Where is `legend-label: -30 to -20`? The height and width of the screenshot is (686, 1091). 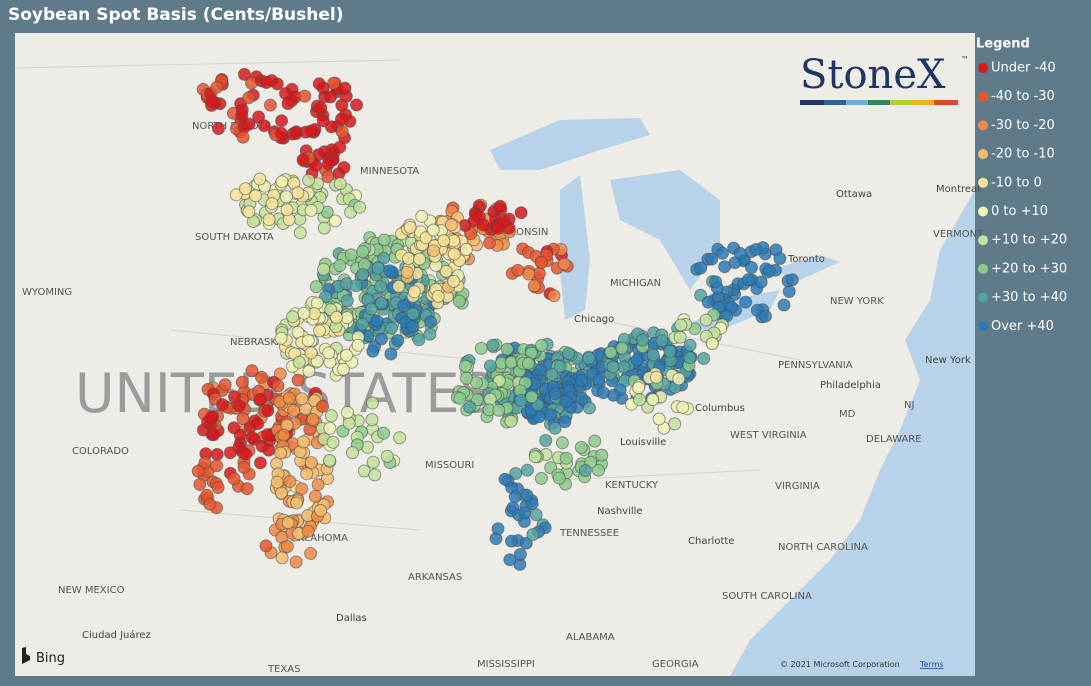
legend-label: -30 to -20 is located at coordinates (1023, 125).